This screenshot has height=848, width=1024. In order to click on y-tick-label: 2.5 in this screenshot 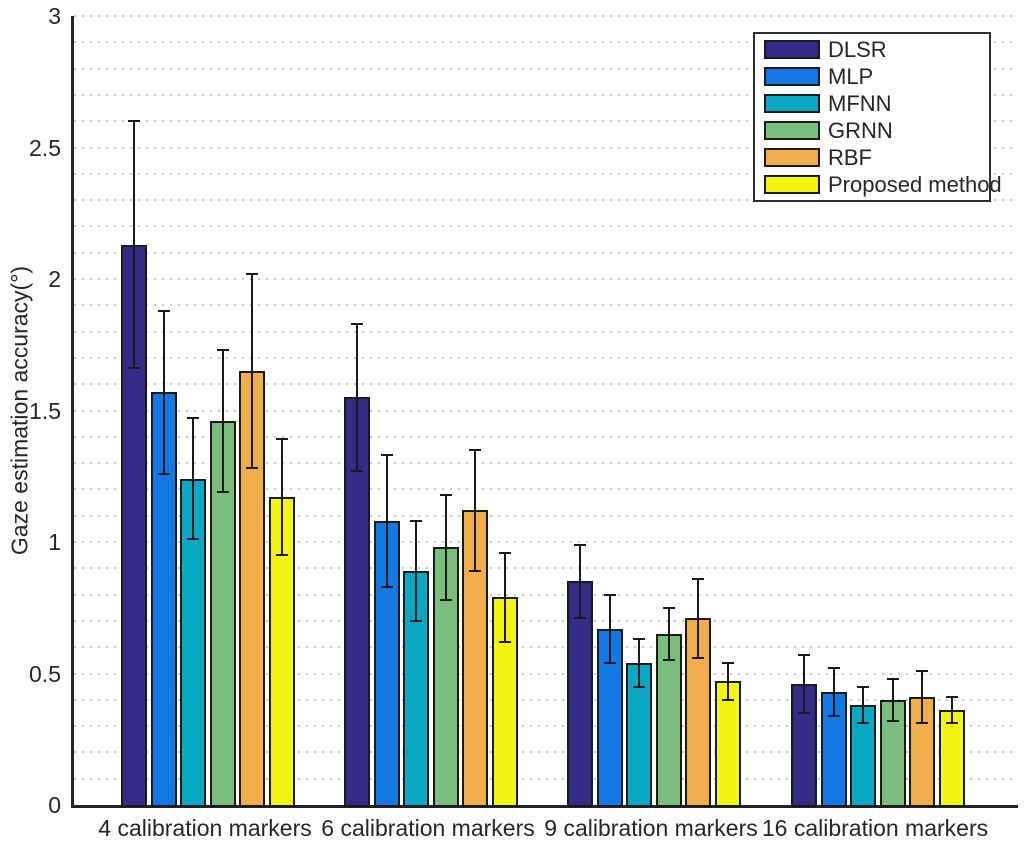, I will do `click(45, 147)`.